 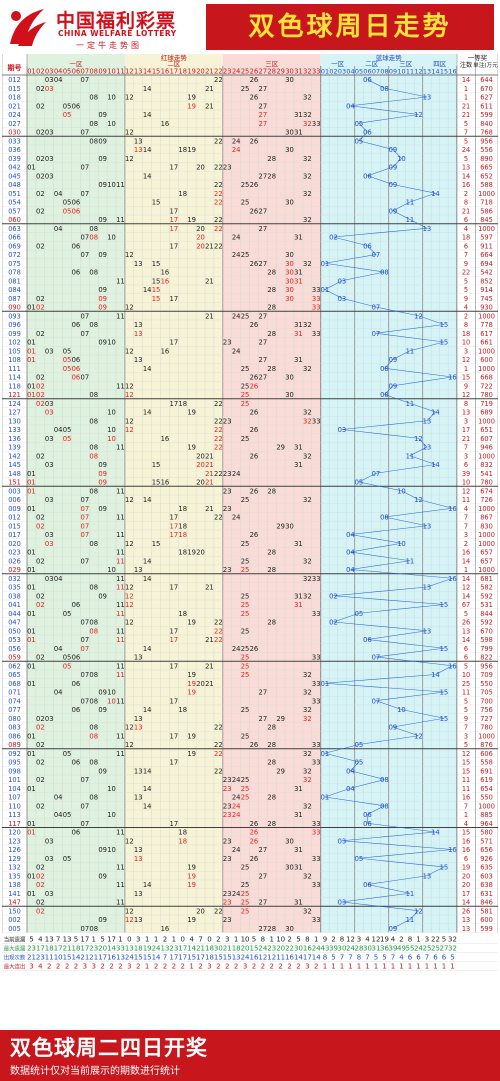 What do you see at coordinates (486, 710) in the screenshot?
I see `prize-amount-value: 756` at bounding box center [486, 710].